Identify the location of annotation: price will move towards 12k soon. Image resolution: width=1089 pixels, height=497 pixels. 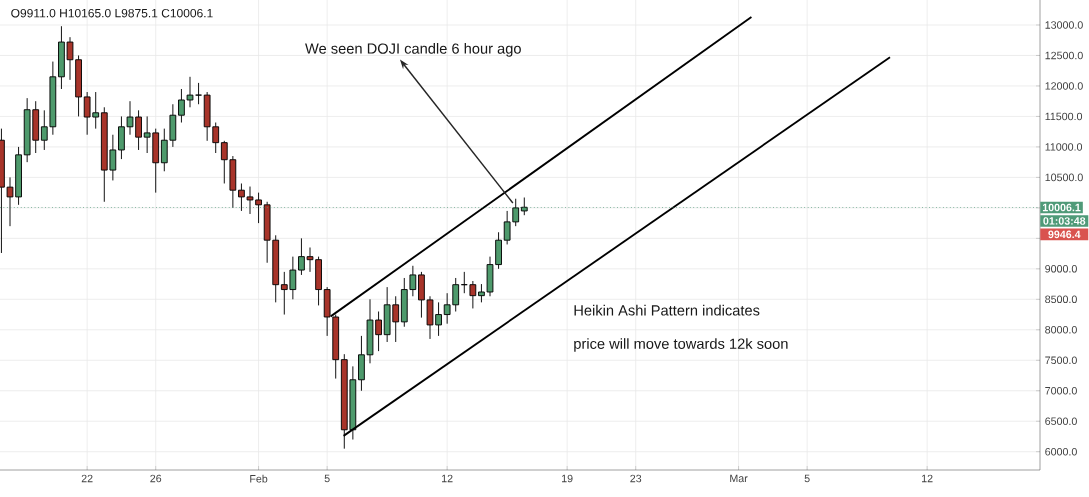
(681, 345).